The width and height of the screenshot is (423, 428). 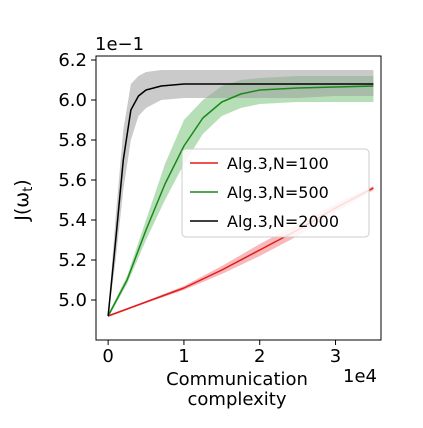 What do you see at coordinates (107, 356) in the screenshot?
I see `x-tick-label: 0` at bounding box center [107, 356].